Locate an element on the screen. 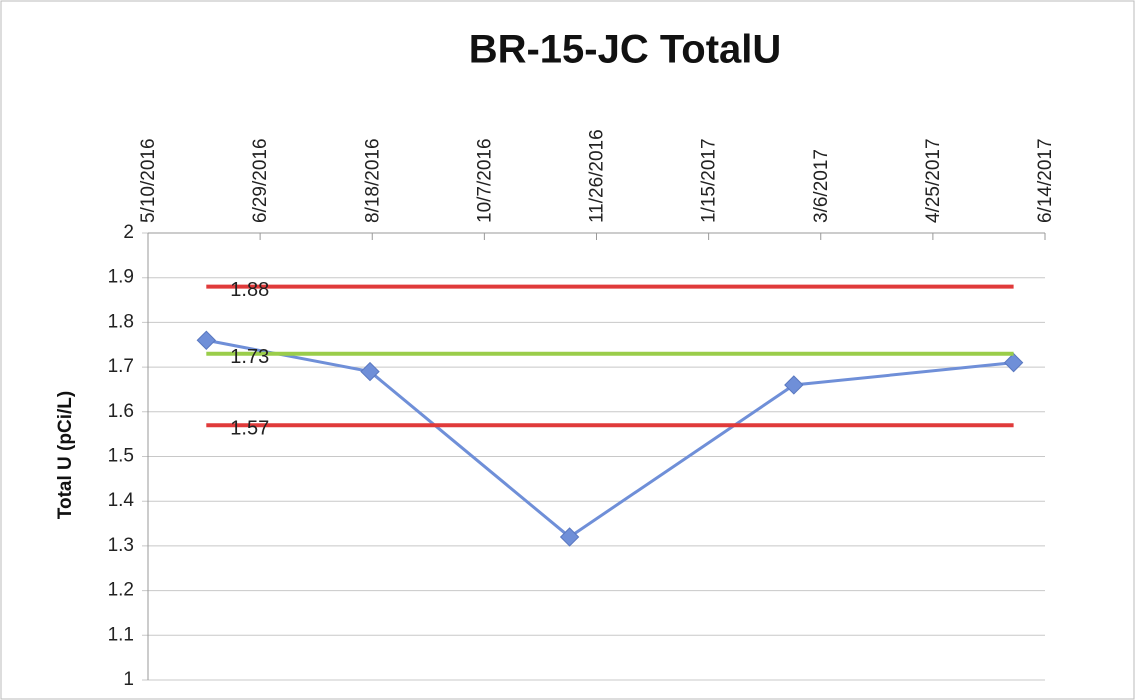 This screenshot has height=700, width=1135. x-tick-label: 3/6/2017 is located at coordinates (821, 186).